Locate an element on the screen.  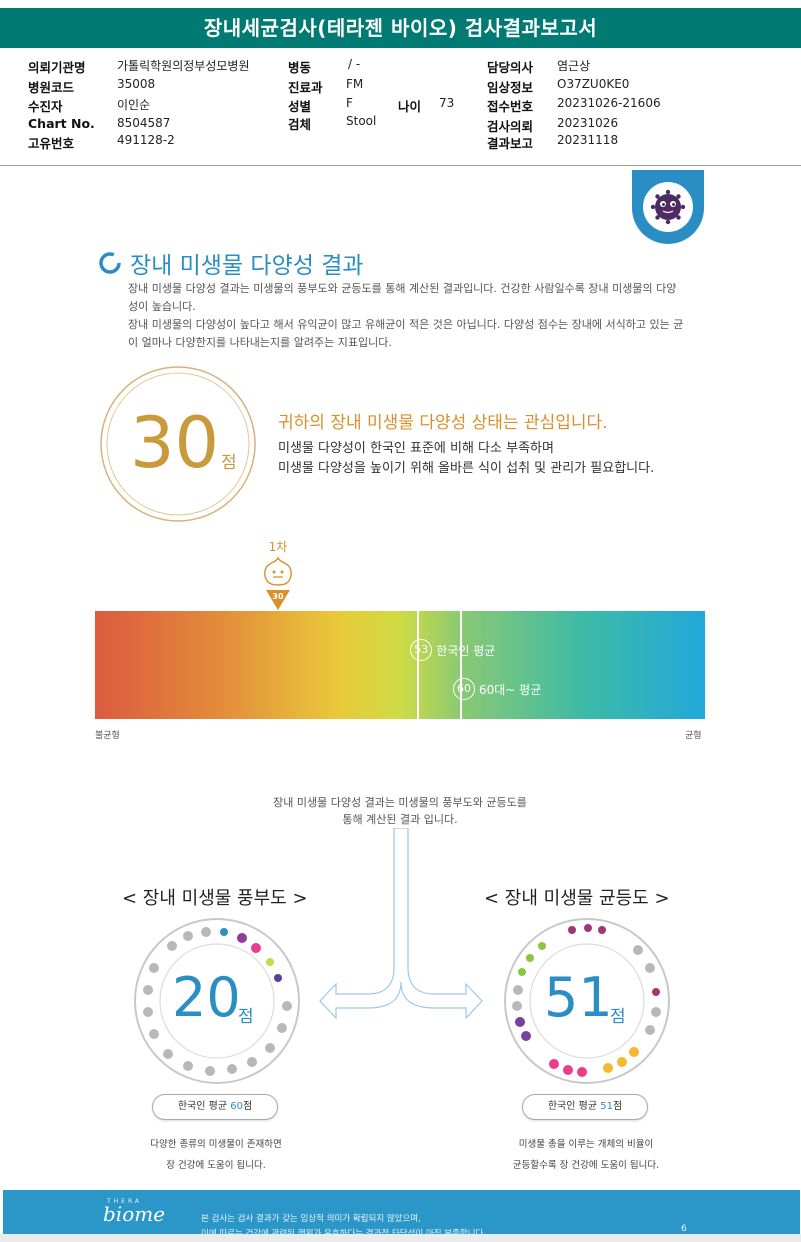
clinical-info-label: 임상정보 is located at coordinates (510, 87).